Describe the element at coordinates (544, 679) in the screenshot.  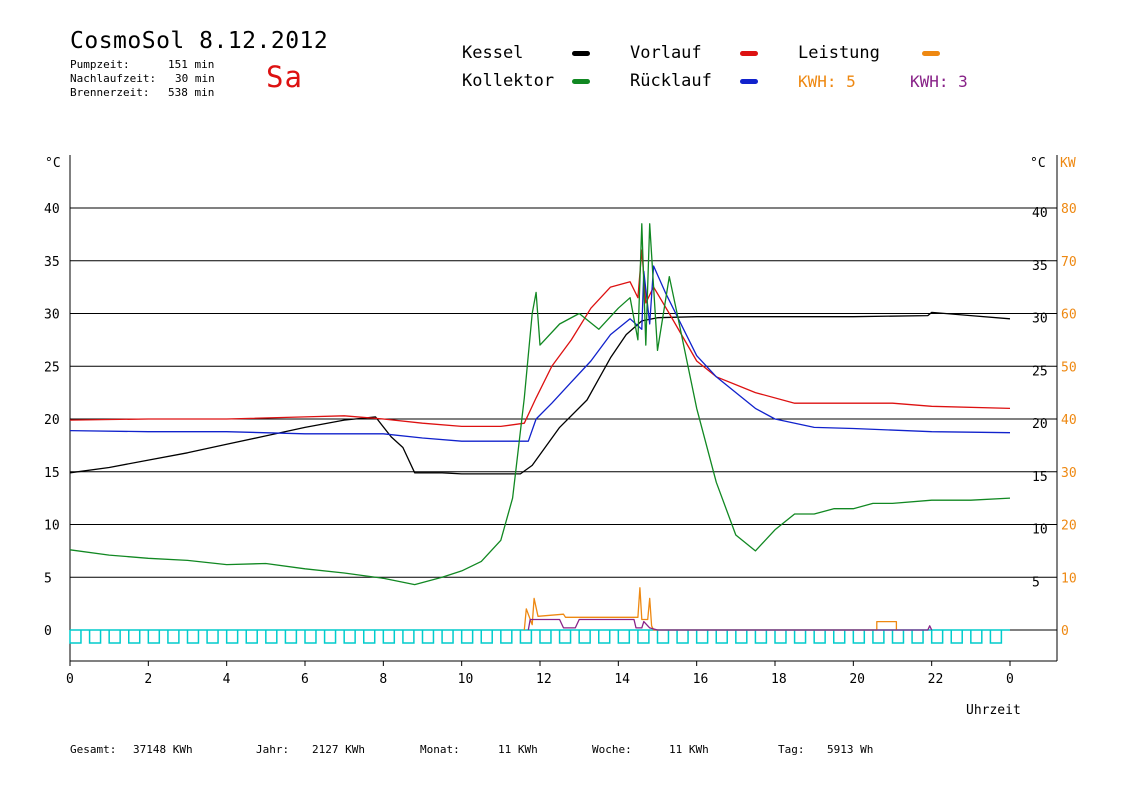
I see `x-tick-6: 12` at that location.